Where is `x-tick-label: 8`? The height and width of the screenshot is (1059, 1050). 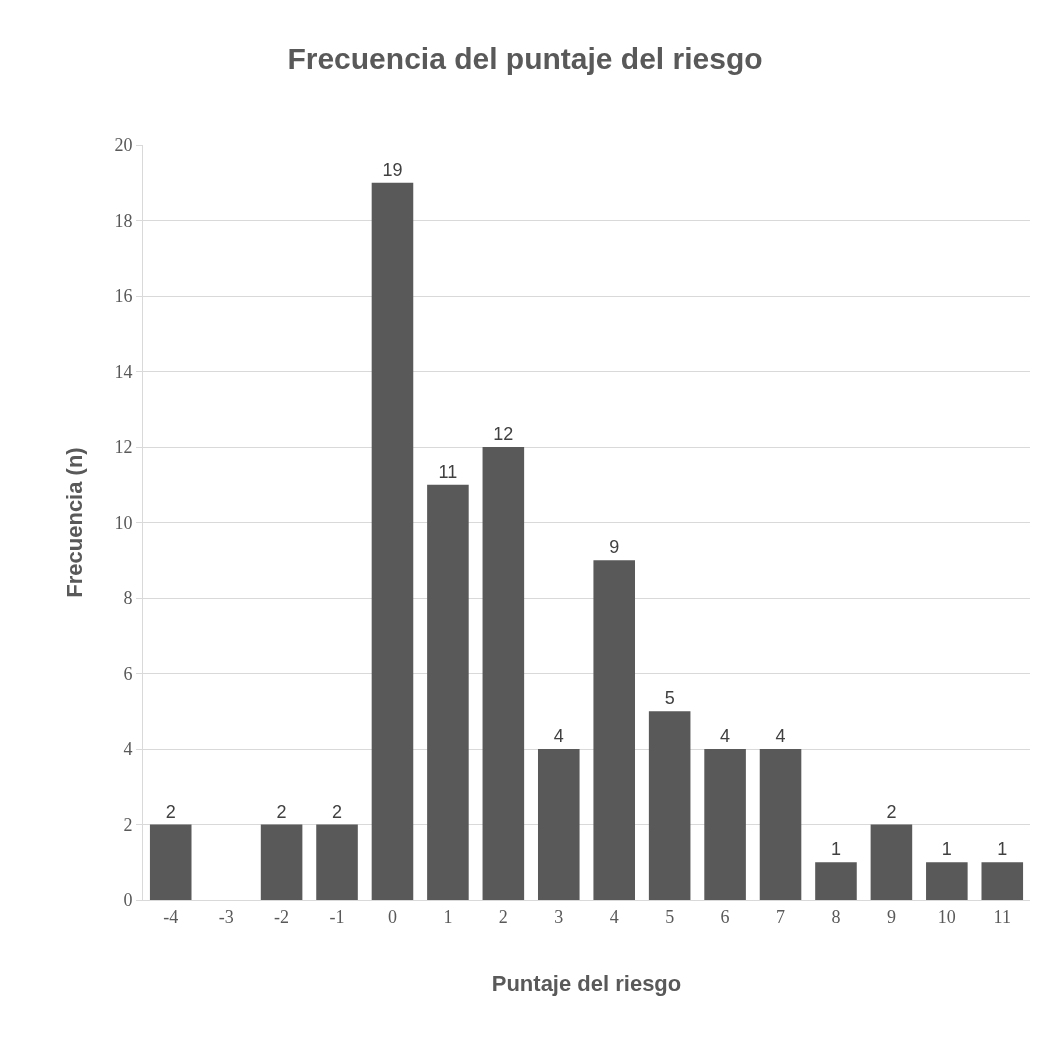
x-tick-label: 8 is located at coordinates (836, 916).